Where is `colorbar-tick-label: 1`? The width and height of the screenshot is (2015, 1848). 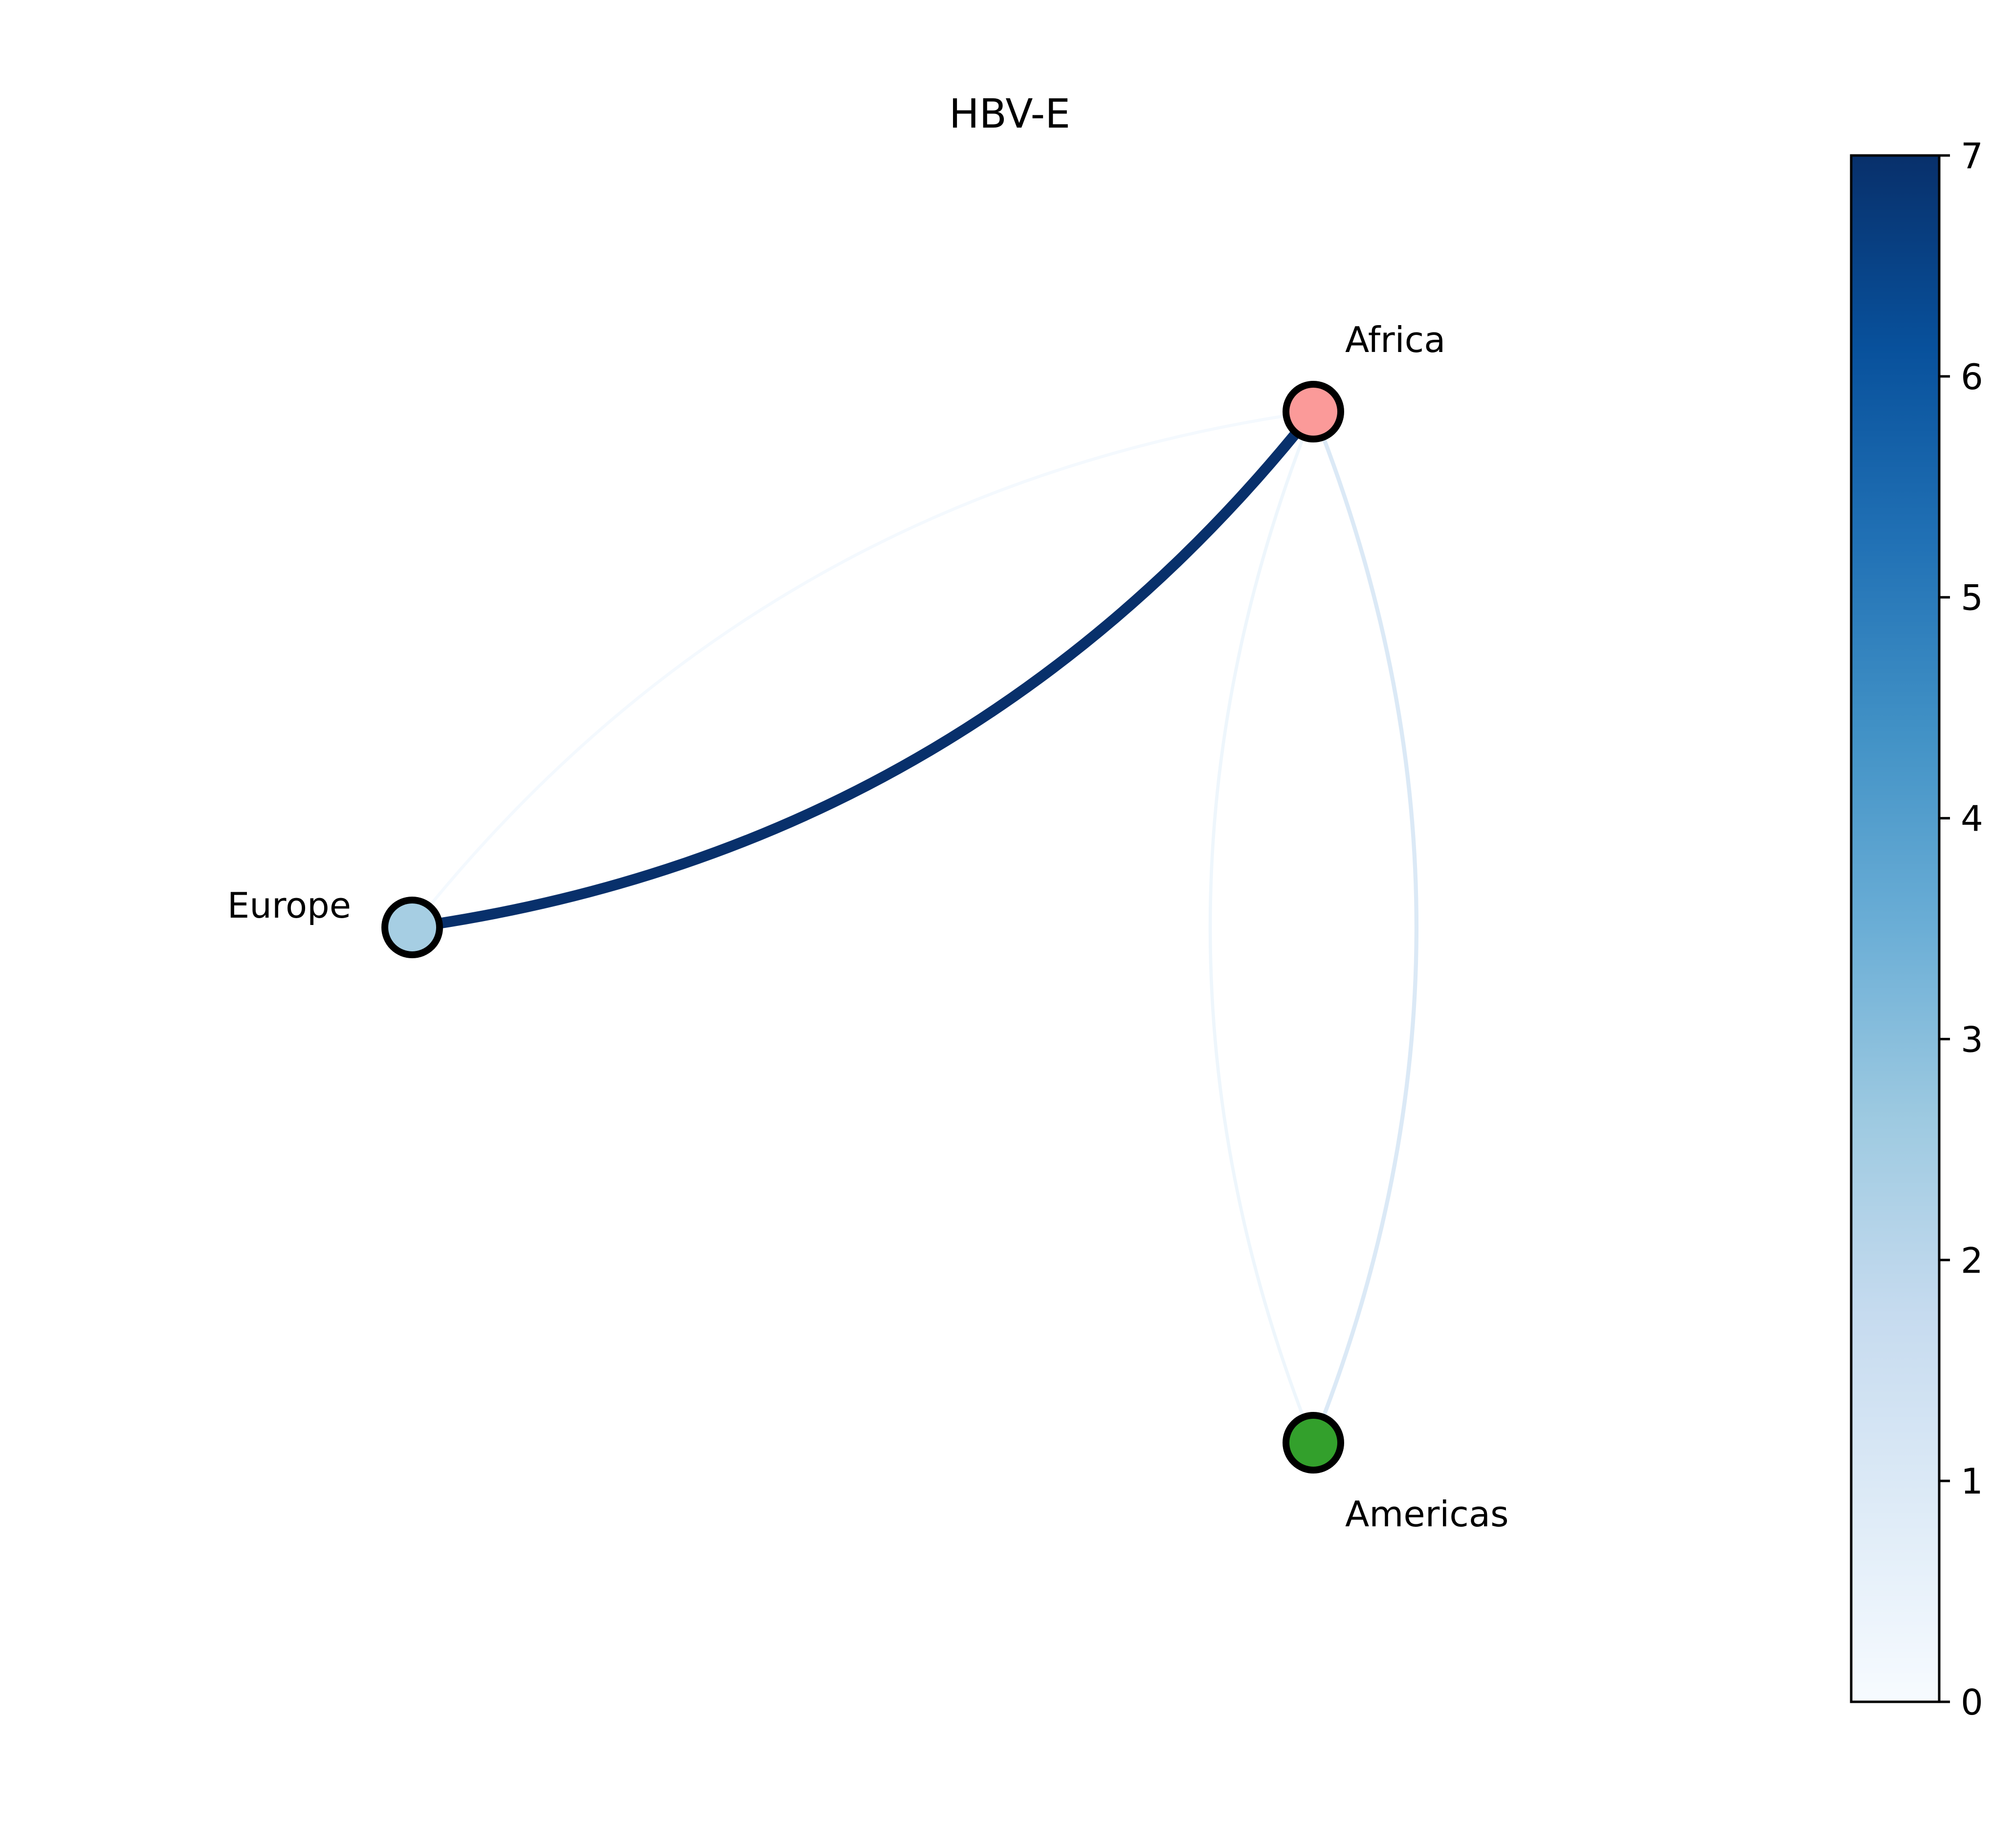 colorbar-tick-label: 1 is located at coordinates (1972, 1481).